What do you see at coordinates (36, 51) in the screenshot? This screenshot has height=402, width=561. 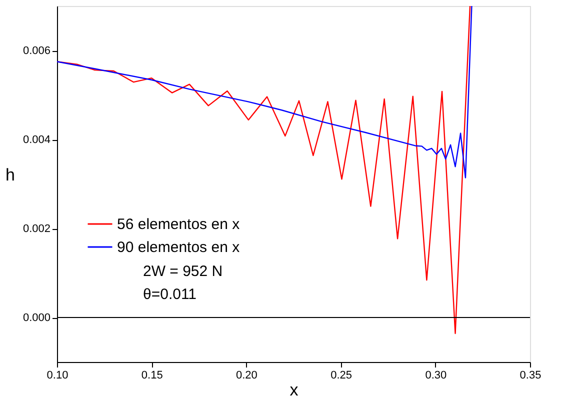 I see `y-tick-label: 0.006` at bounding box center [36, 51].